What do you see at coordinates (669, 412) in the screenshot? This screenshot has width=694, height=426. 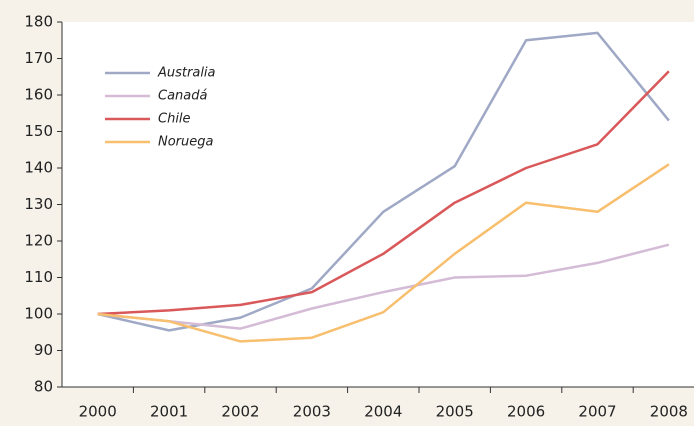 I see `x-tick-label: 2008` at bounding box center [669, 412].